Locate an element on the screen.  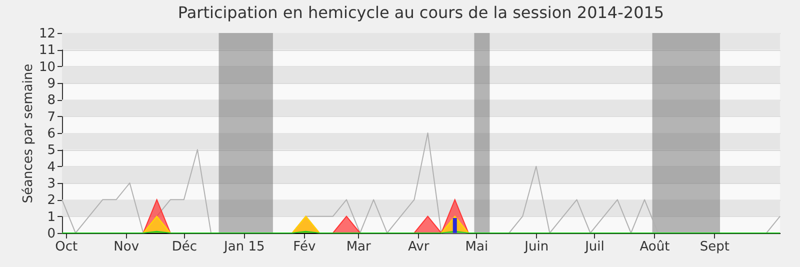
x-tick-label: Mai is located at coordinates (476, 247).